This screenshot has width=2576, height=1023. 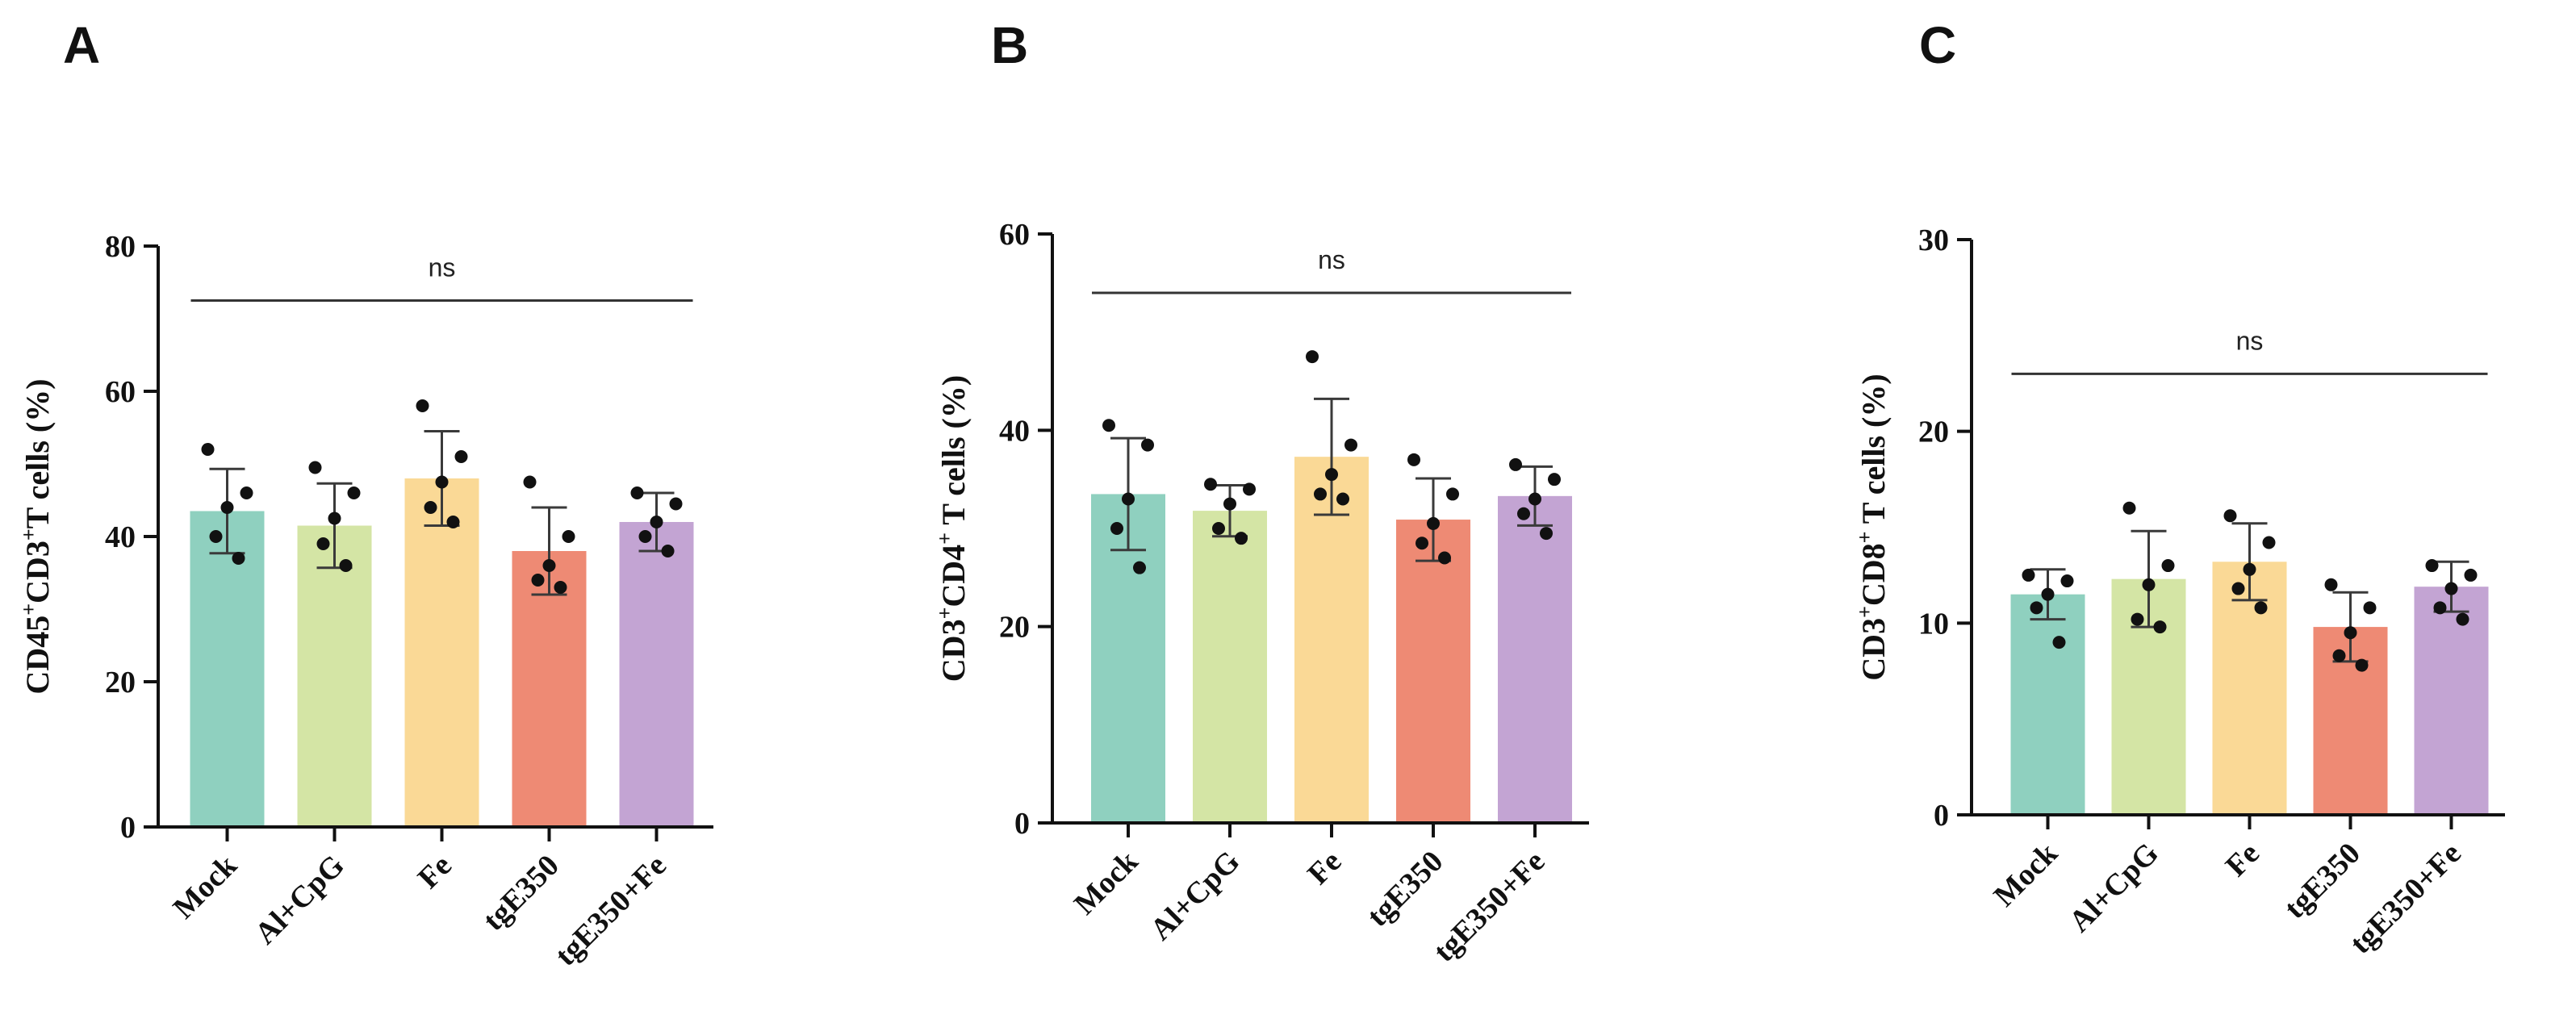 What do you see at coordinates (81, 45) in the screenshot?
I see `panel-letter: A` at bounding box center [81, 45].